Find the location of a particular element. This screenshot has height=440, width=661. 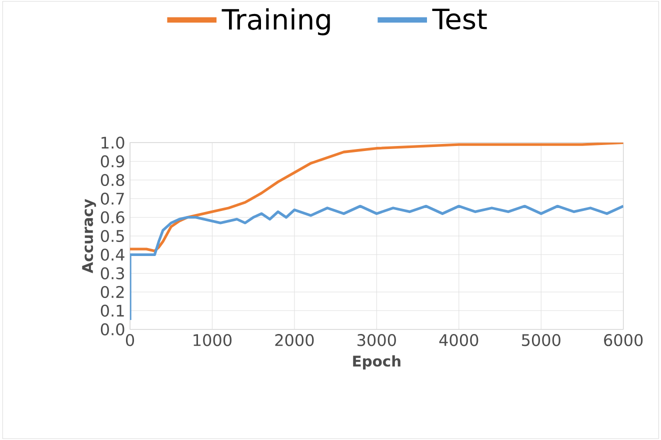

x-tick-label: 6000 is located at coordinates (623, 340).